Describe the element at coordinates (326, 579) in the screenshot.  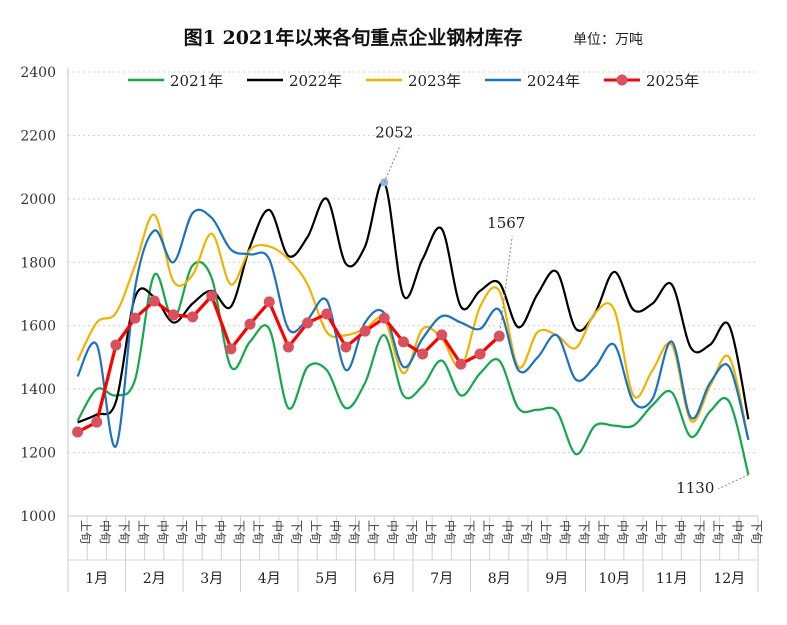
I see `month-label: 5月` at that location.